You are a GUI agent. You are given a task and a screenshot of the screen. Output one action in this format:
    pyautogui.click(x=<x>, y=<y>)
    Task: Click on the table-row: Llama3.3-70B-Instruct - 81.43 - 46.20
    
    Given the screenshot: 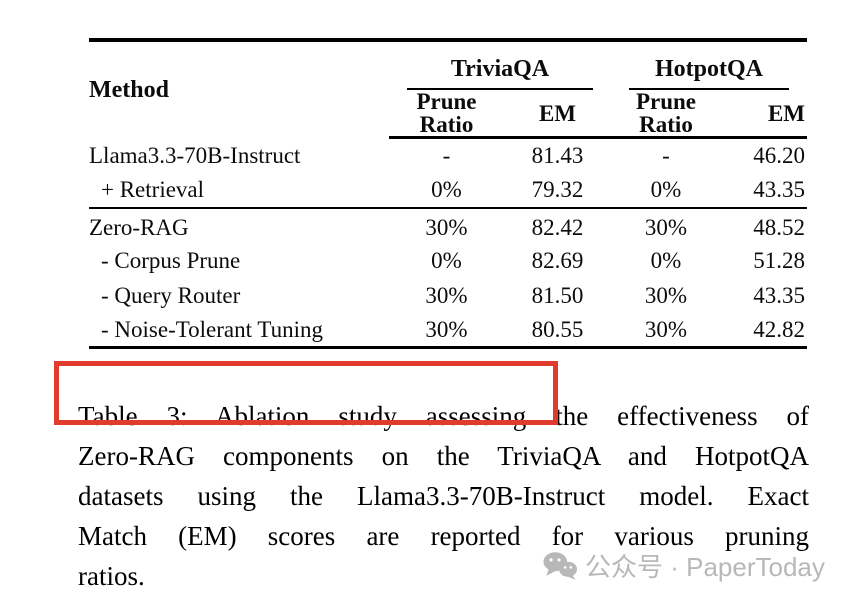 What is the action you would take?
    pyautogui.click(x=448, y=155)
    